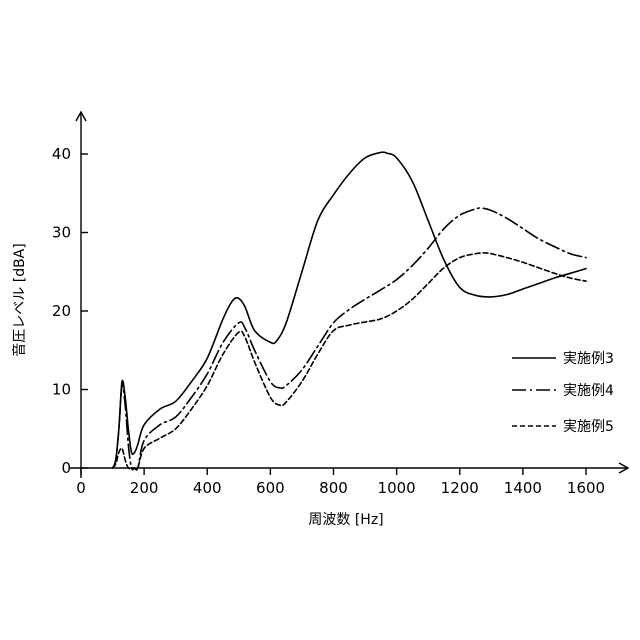 The image size is (640, 640). I want to click on x-tick-group: 0 200 400 600 800 1000 1200 1400 1600, so click(340, 482).